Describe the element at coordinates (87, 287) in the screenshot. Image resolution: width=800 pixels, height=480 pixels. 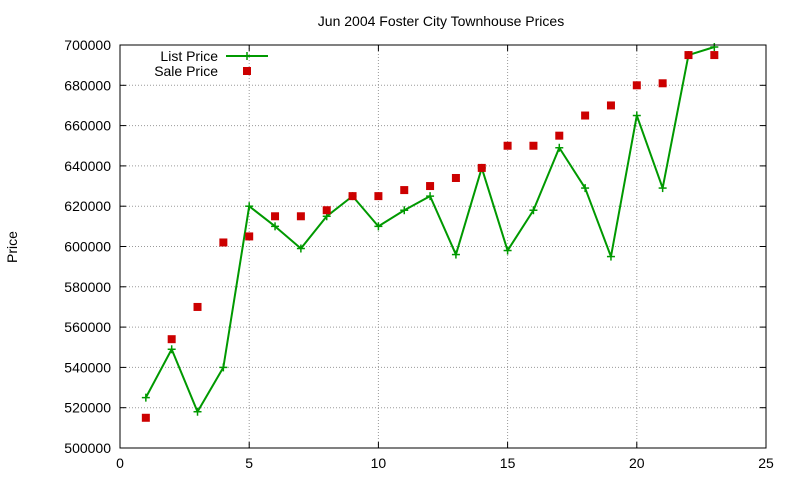
I see `y-tick-label: 580000` at that location.